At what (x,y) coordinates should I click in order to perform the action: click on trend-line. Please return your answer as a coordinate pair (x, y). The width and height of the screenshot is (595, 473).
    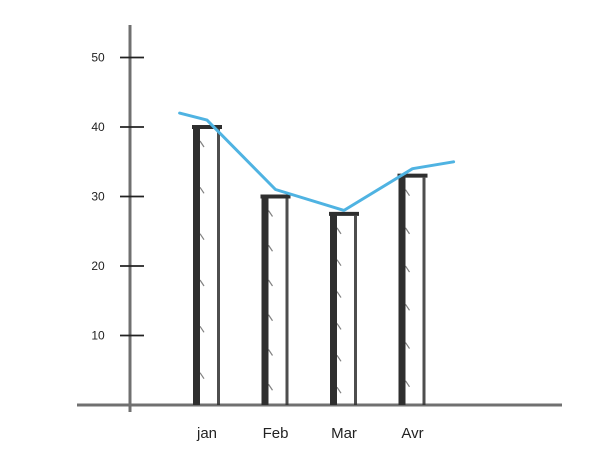
    Looking at the image, I should click on (317, 161).